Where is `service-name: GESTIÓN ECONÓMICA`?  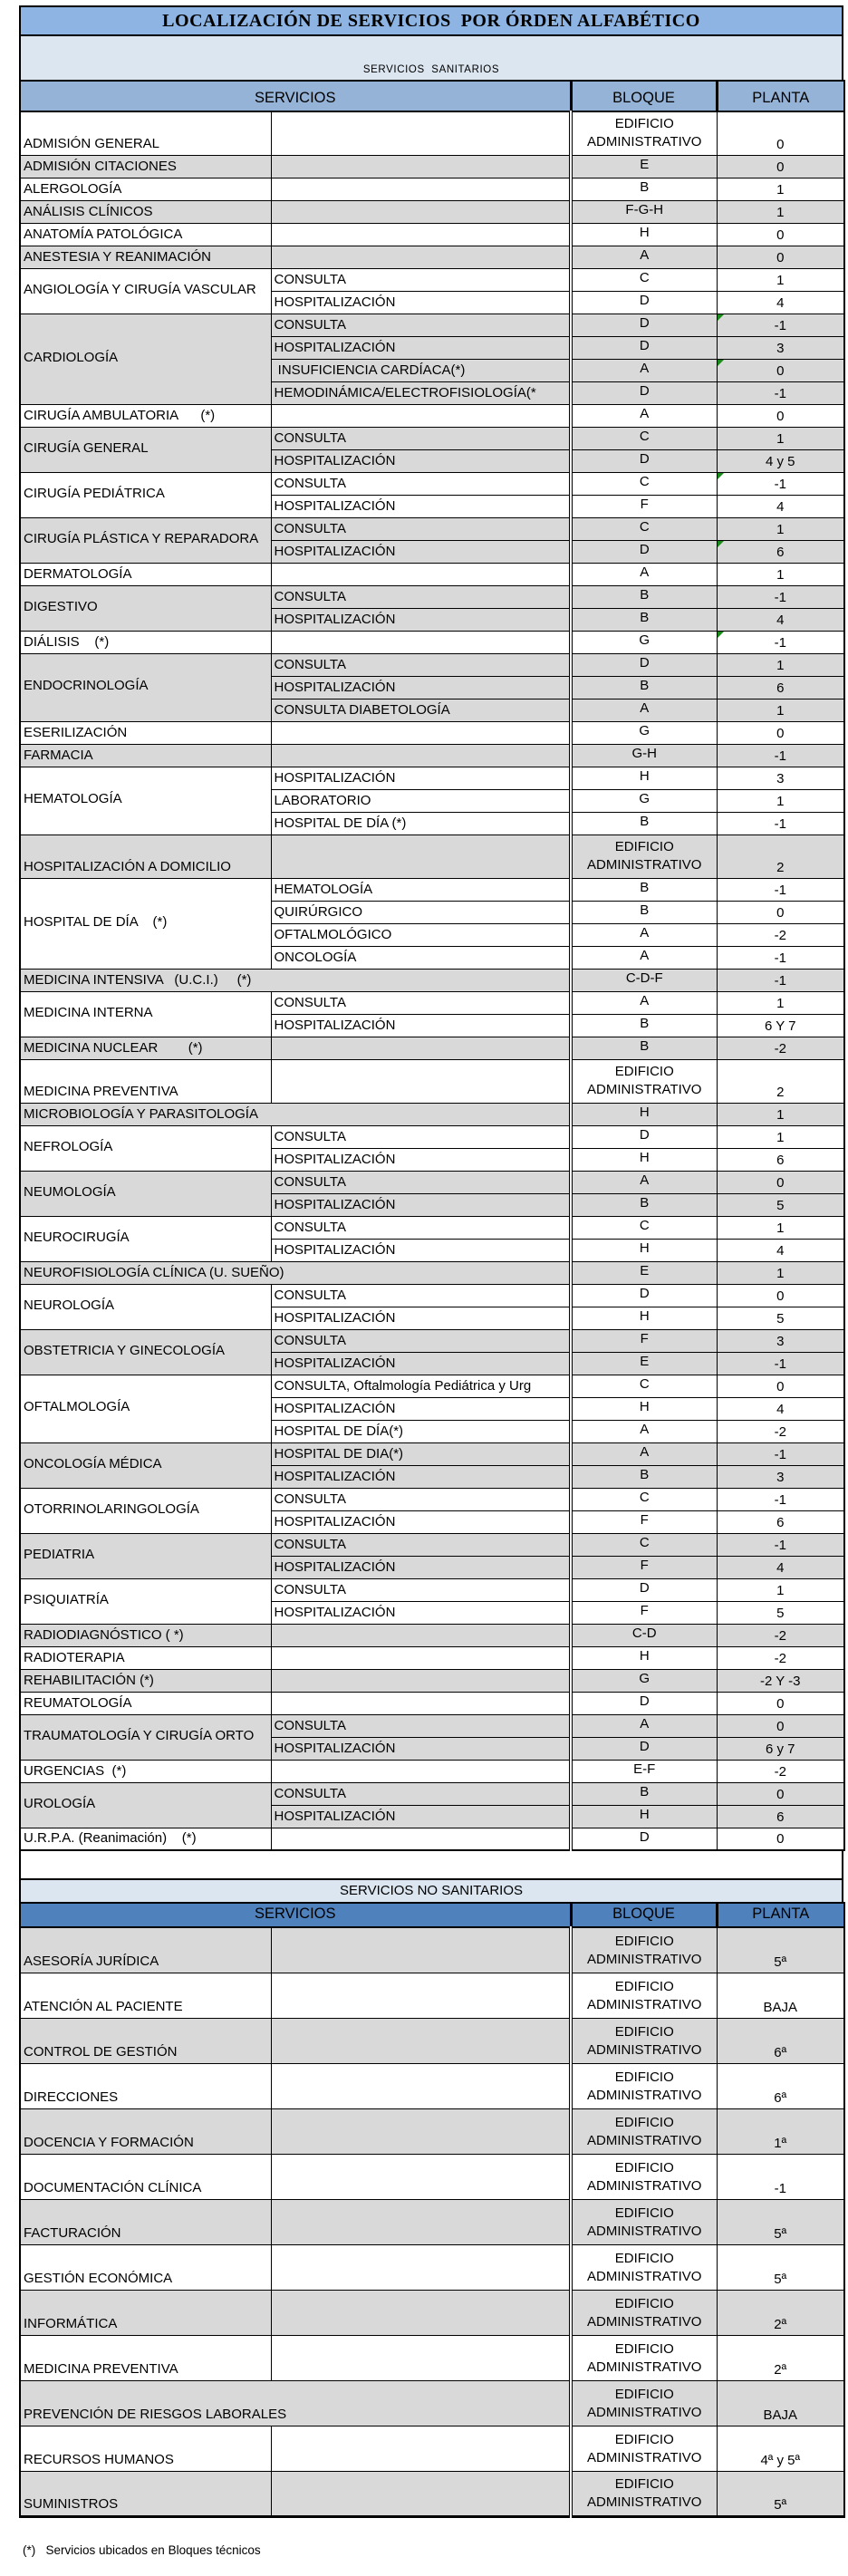 service-name: GESTIÓN ECONÓMICA is located at coordinates (98, 2278).